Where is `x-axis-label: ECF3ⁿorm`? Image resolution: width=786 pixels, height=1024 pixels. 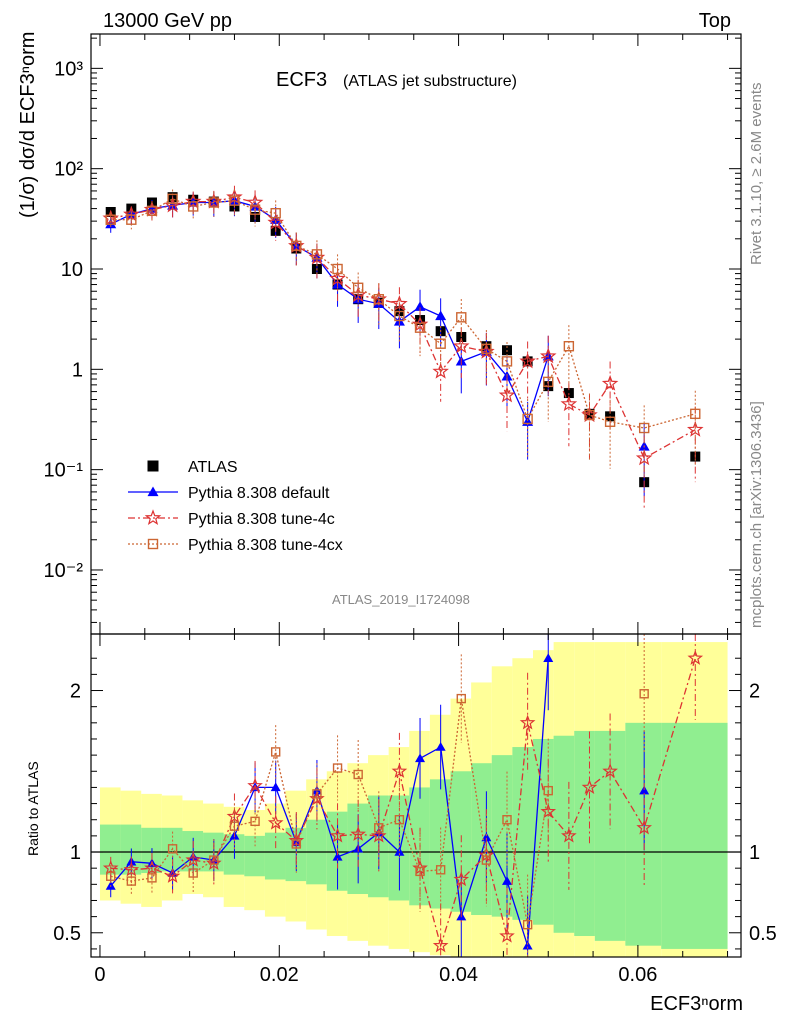
x-axis-label: ECF3ⁿorm is located at coordinates (696, 1004).